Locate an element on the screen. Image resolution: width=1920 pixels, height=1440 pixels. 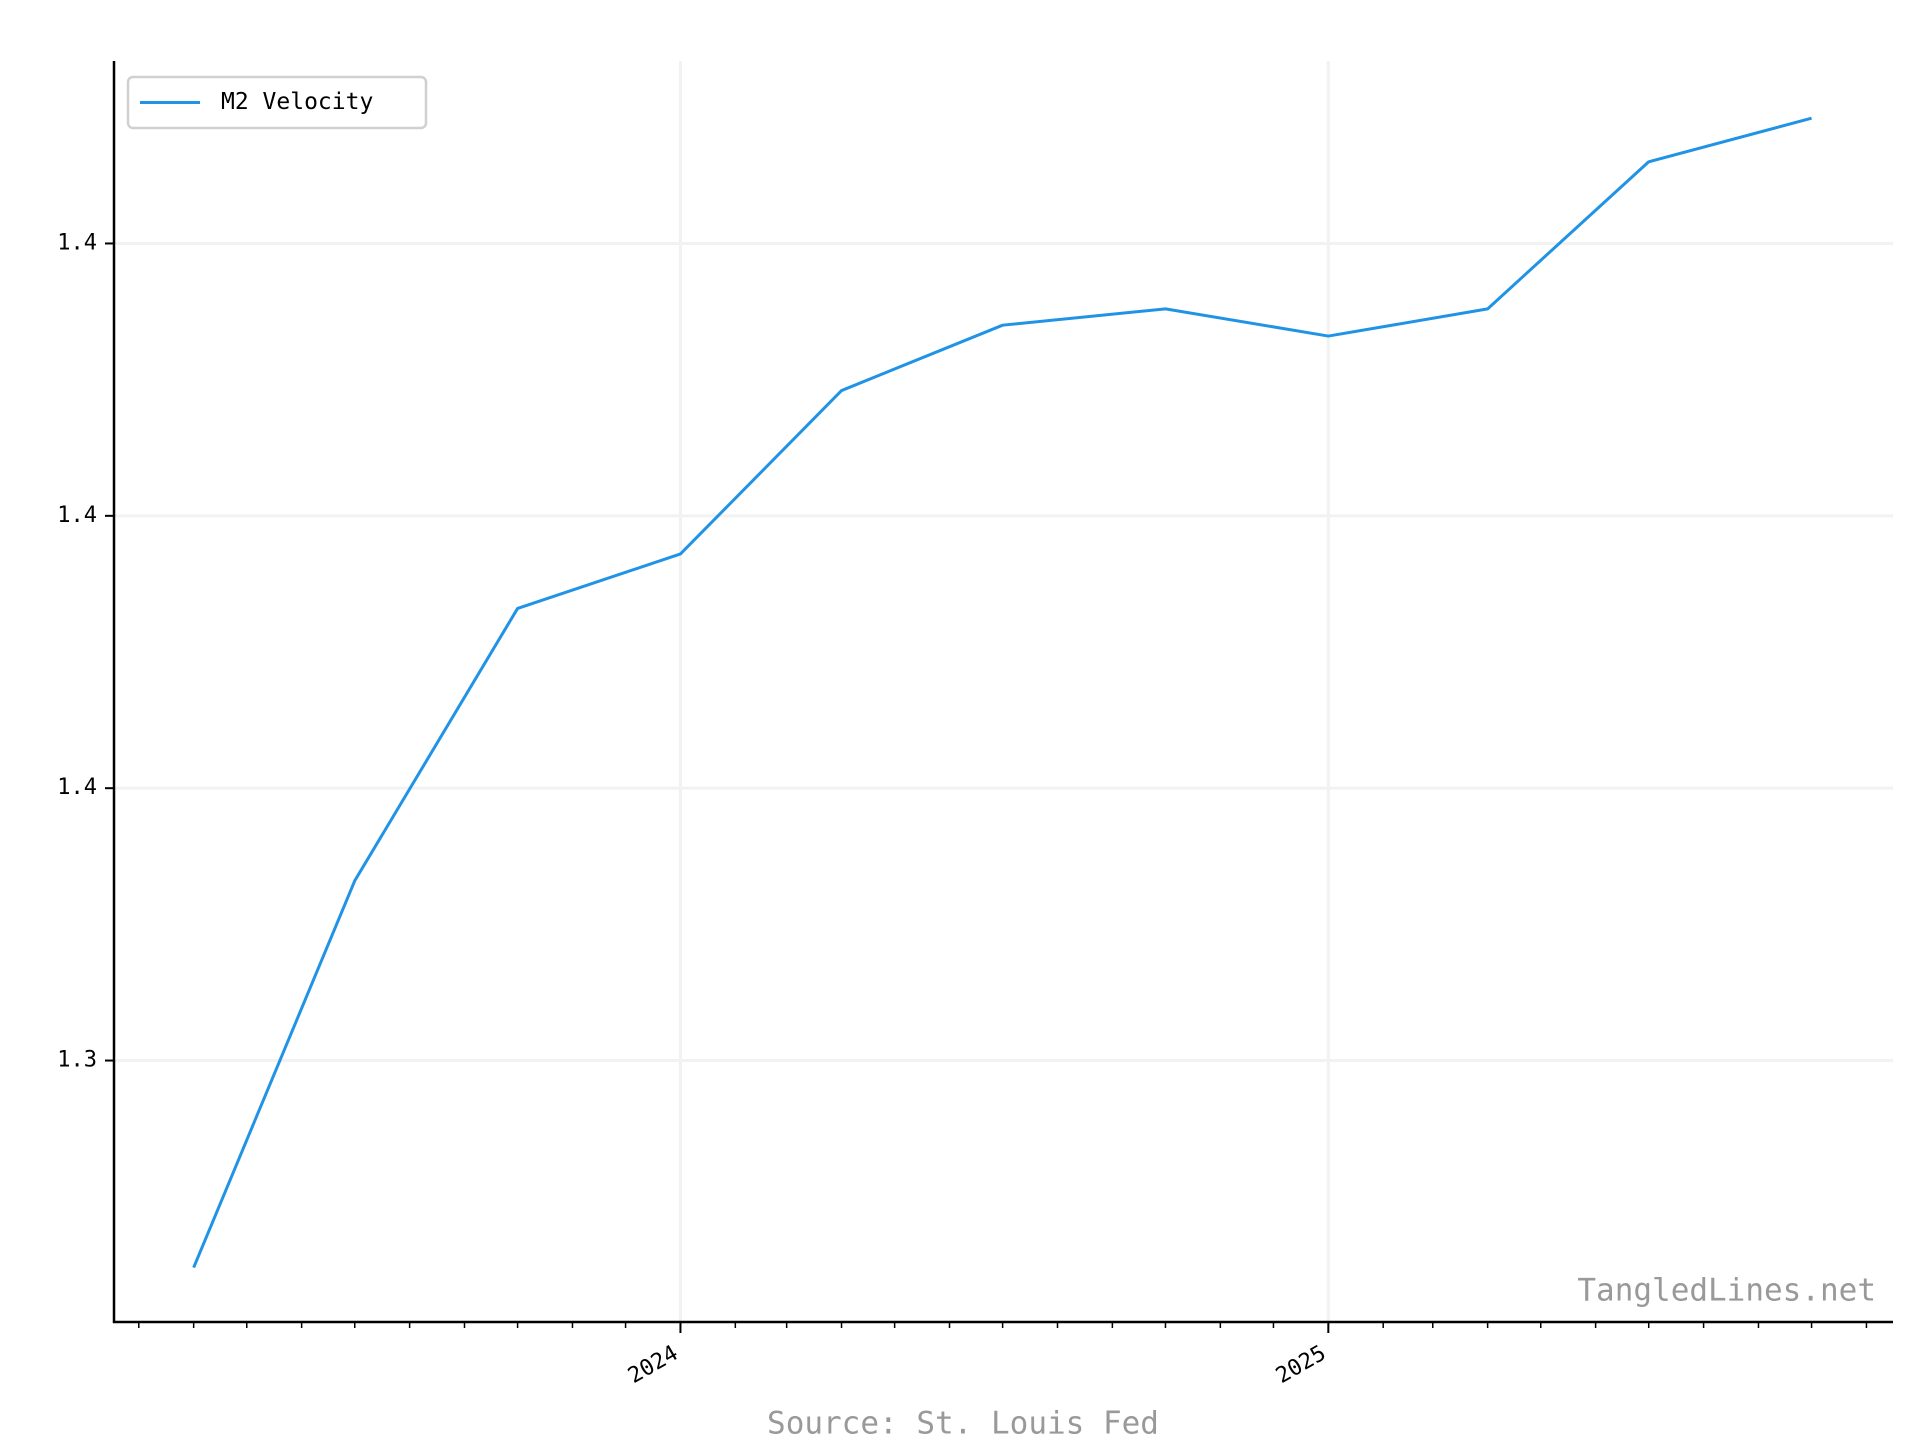
legend-label: M2 Velocity is located at coordinates (297, 102).